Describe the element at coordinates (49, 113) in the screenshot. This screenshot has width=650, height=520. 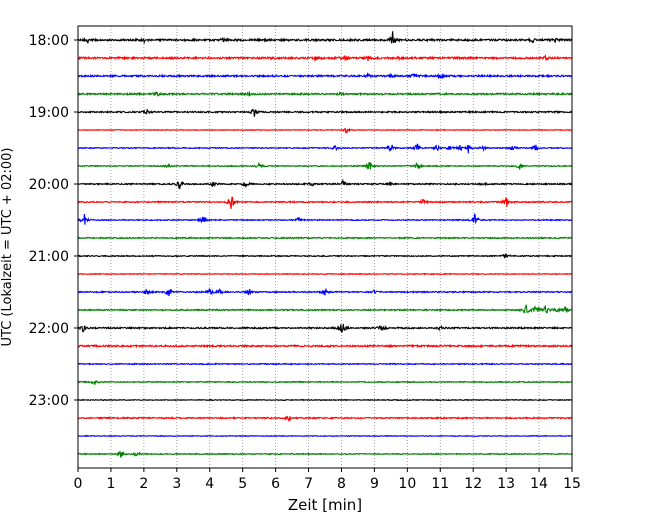
I see `y-tick-label-1: 19:00` at that location.